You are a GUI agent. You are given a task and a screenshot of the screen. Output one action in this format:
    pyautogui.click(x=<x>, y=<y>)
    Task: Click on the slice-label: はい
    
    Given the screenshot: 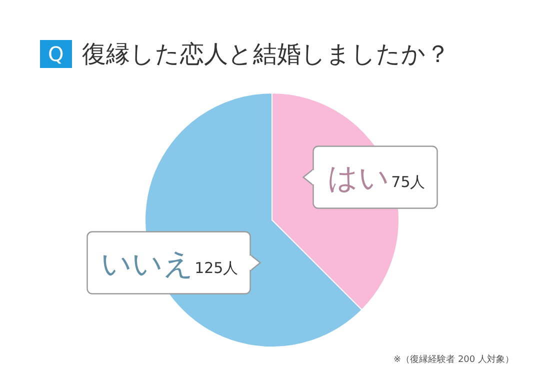 What is the action you would take?
    pyautogui.click(x=358, y=178)
    